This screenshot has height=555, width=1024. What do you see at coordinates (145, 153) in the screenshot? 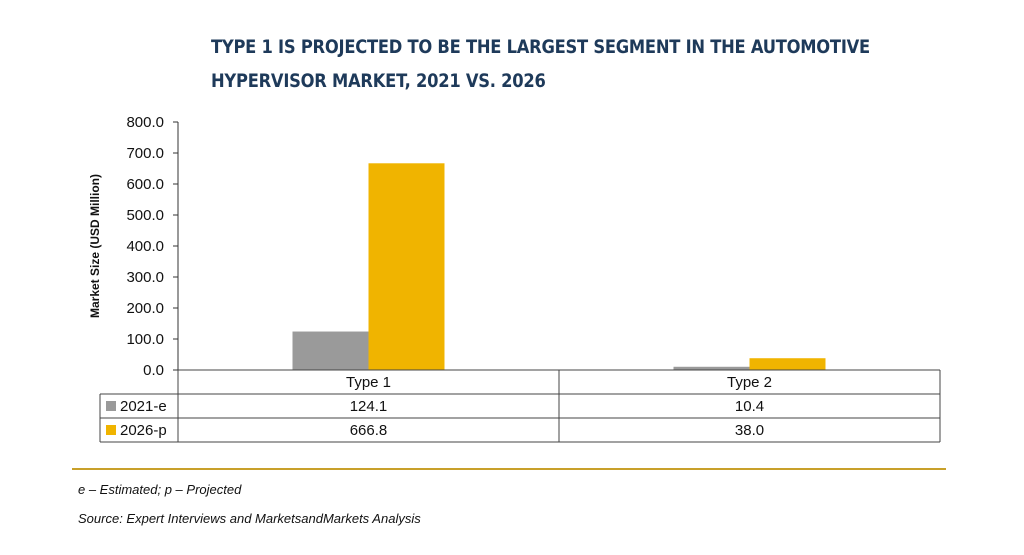
I see `y-tick-label: 700.0` at bounding box center [145, 153].